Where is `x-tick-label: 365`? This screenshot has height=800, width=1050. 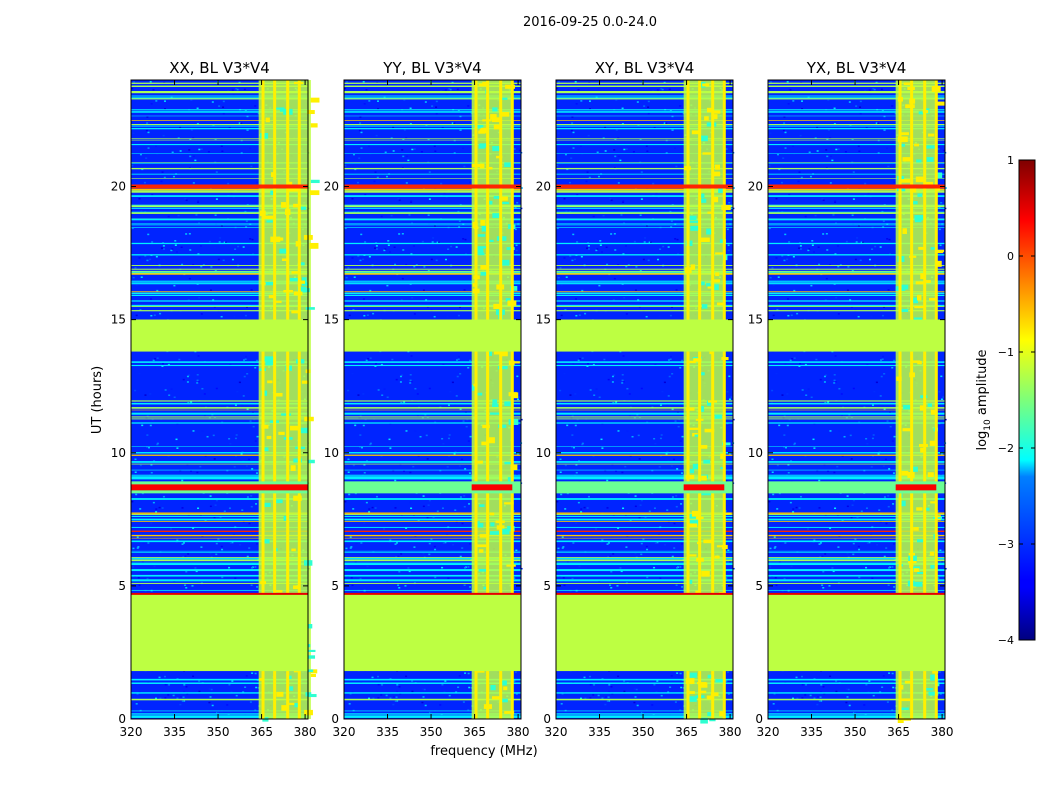 x-tick-label: 365 is located at coordinates (474, 732).